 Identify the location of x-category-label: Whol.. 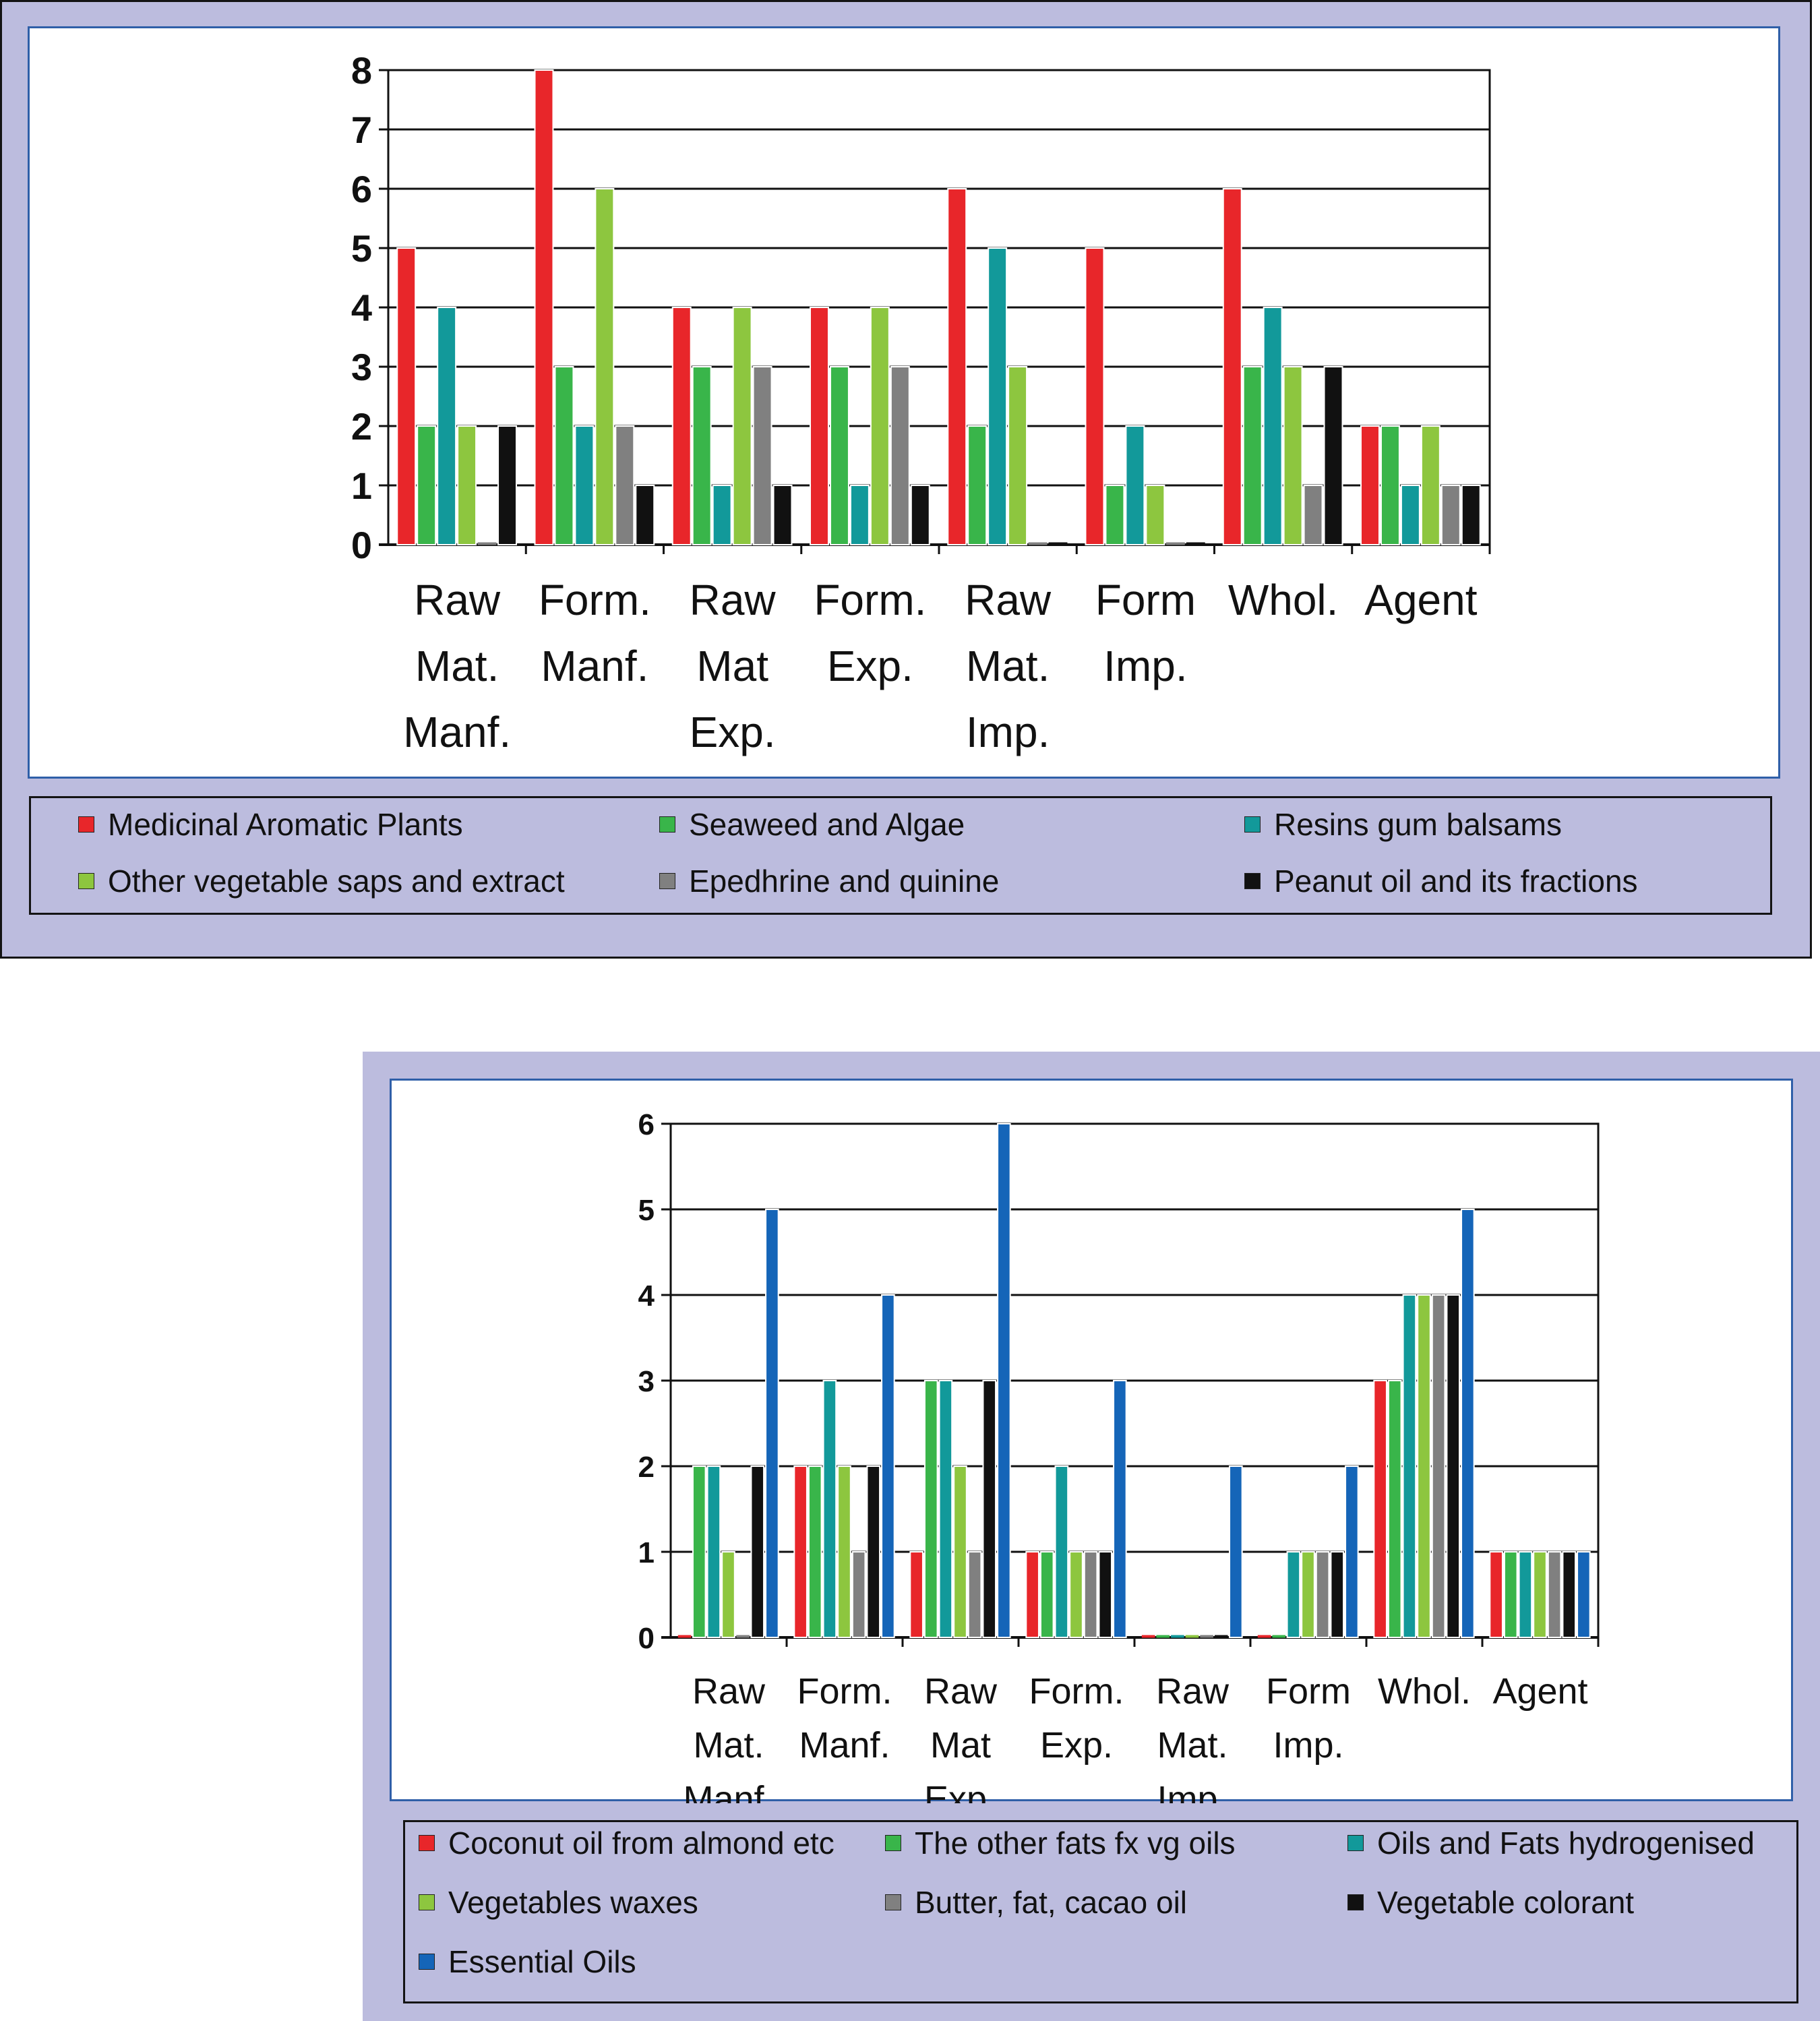
(1283, 600).